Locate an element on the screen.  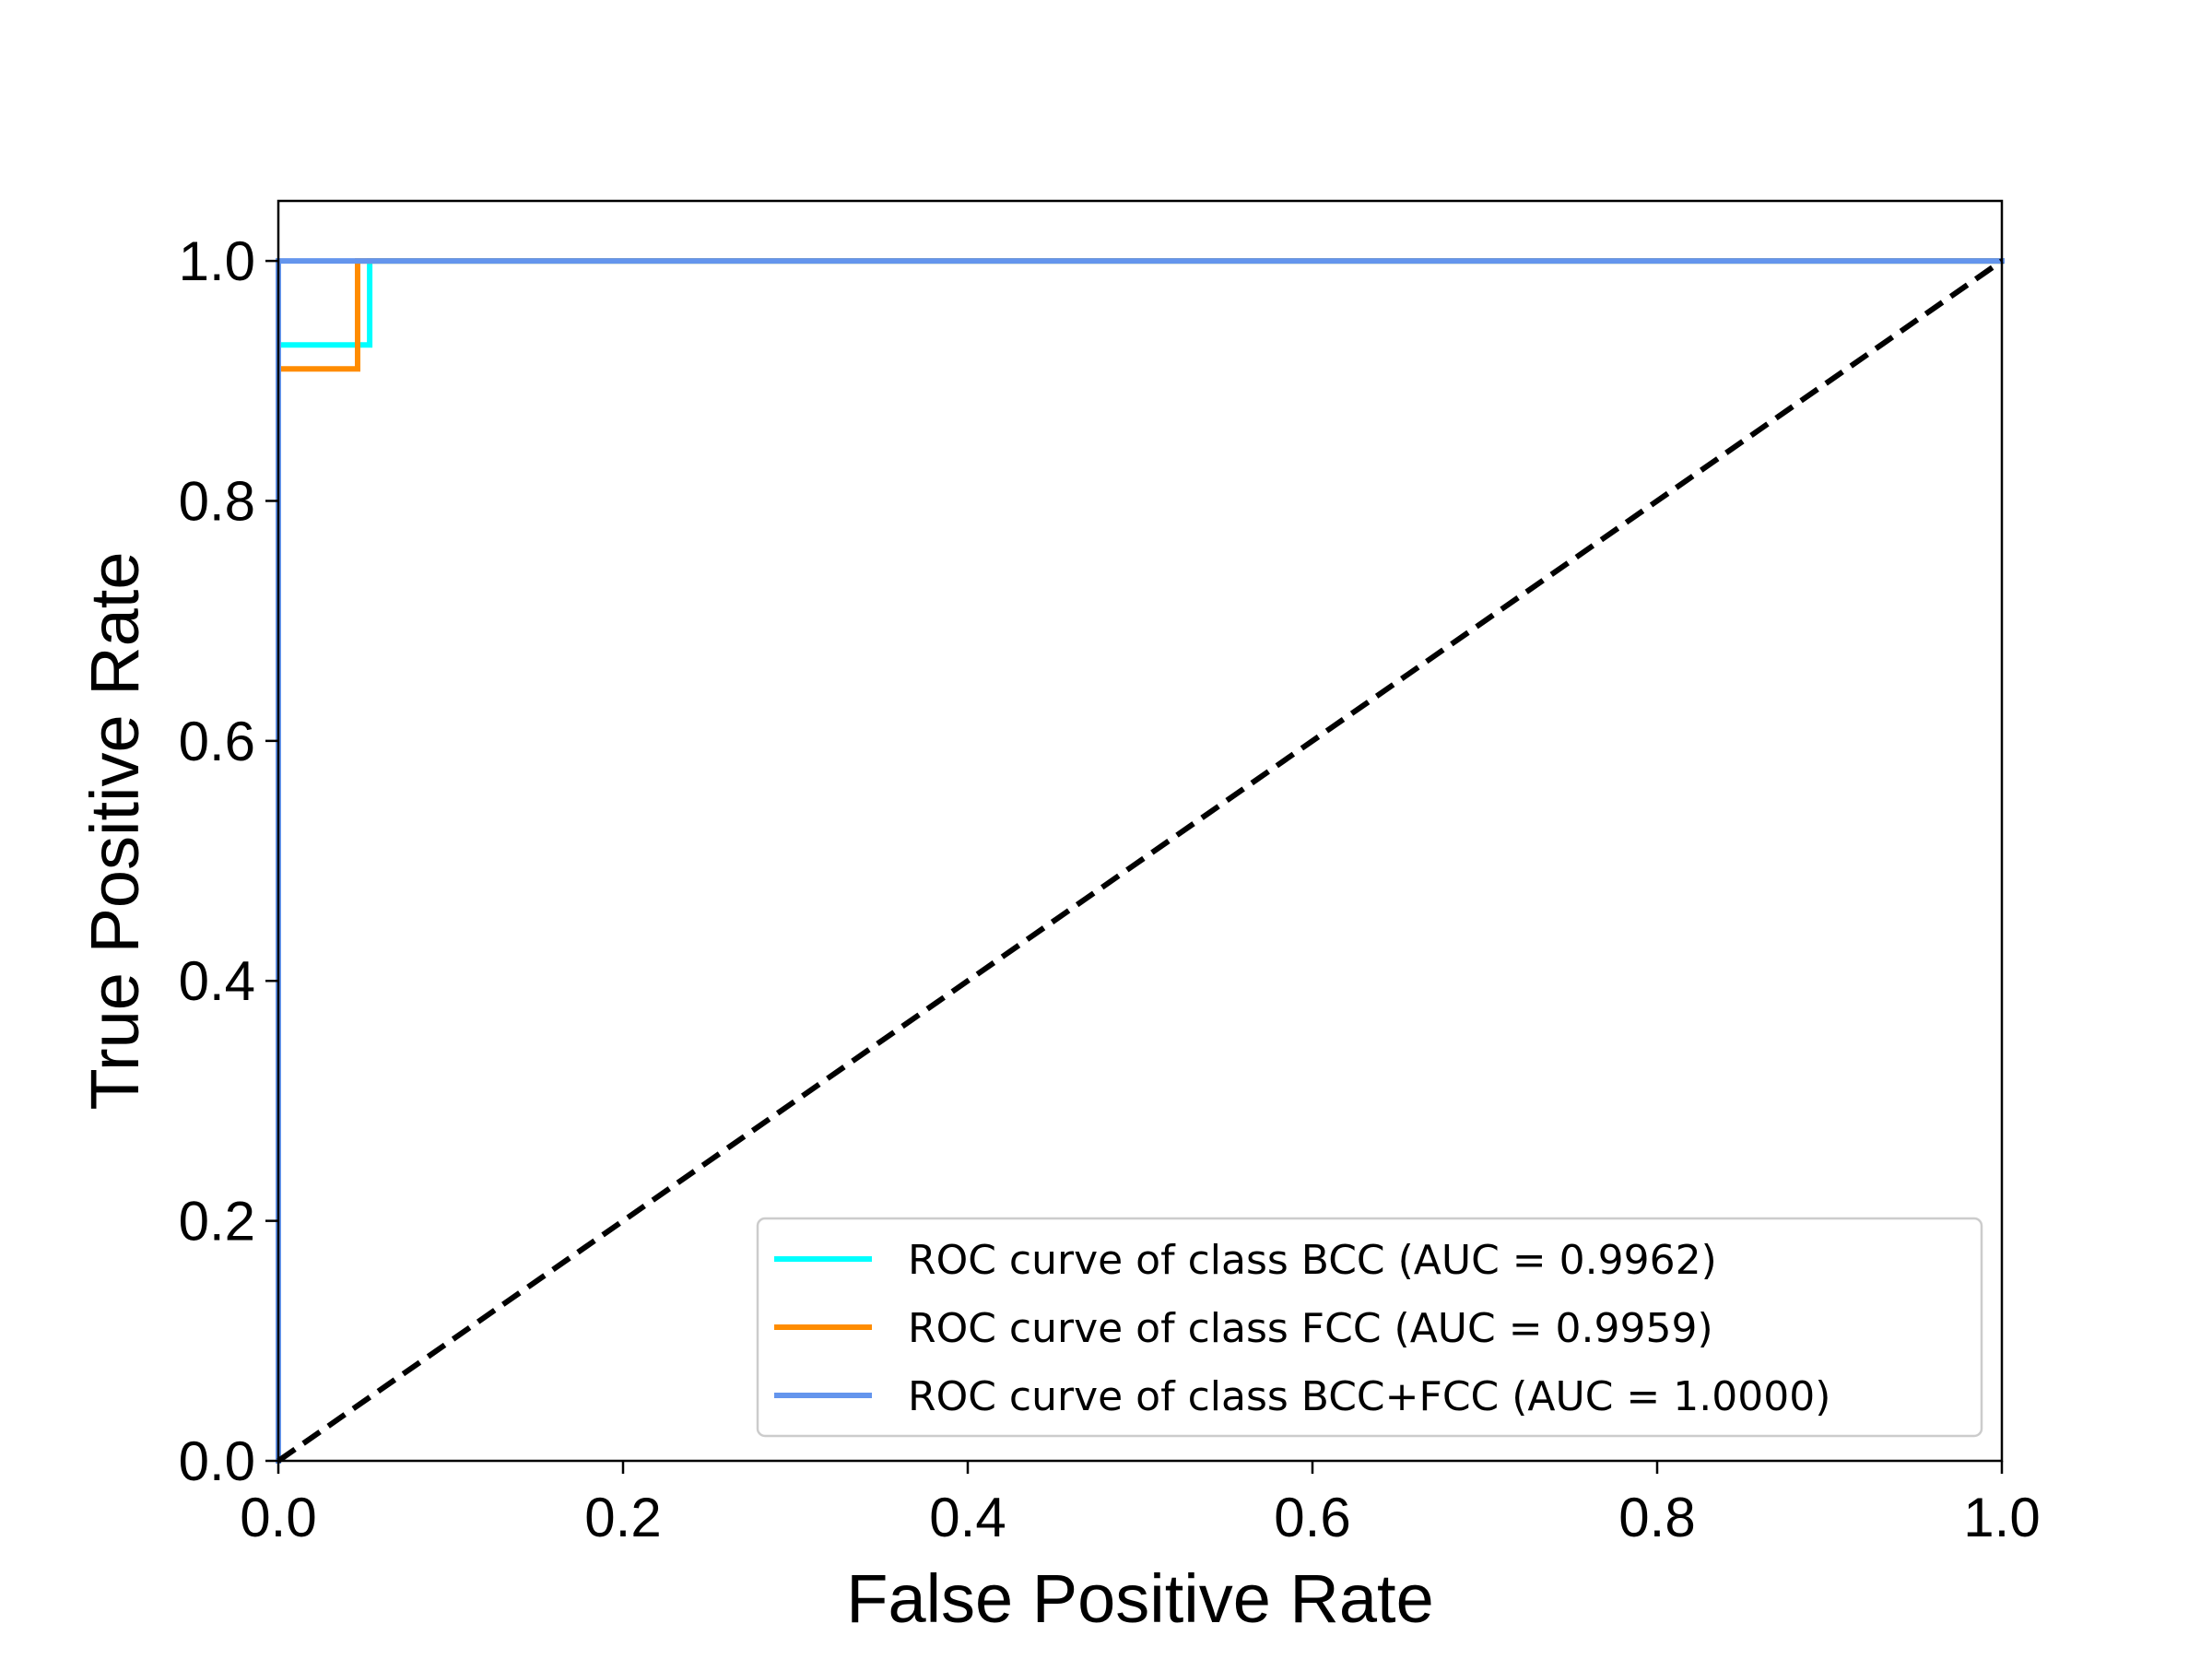
x-axis-label: False Positive Rate is located at coordinates (1140, 1598).